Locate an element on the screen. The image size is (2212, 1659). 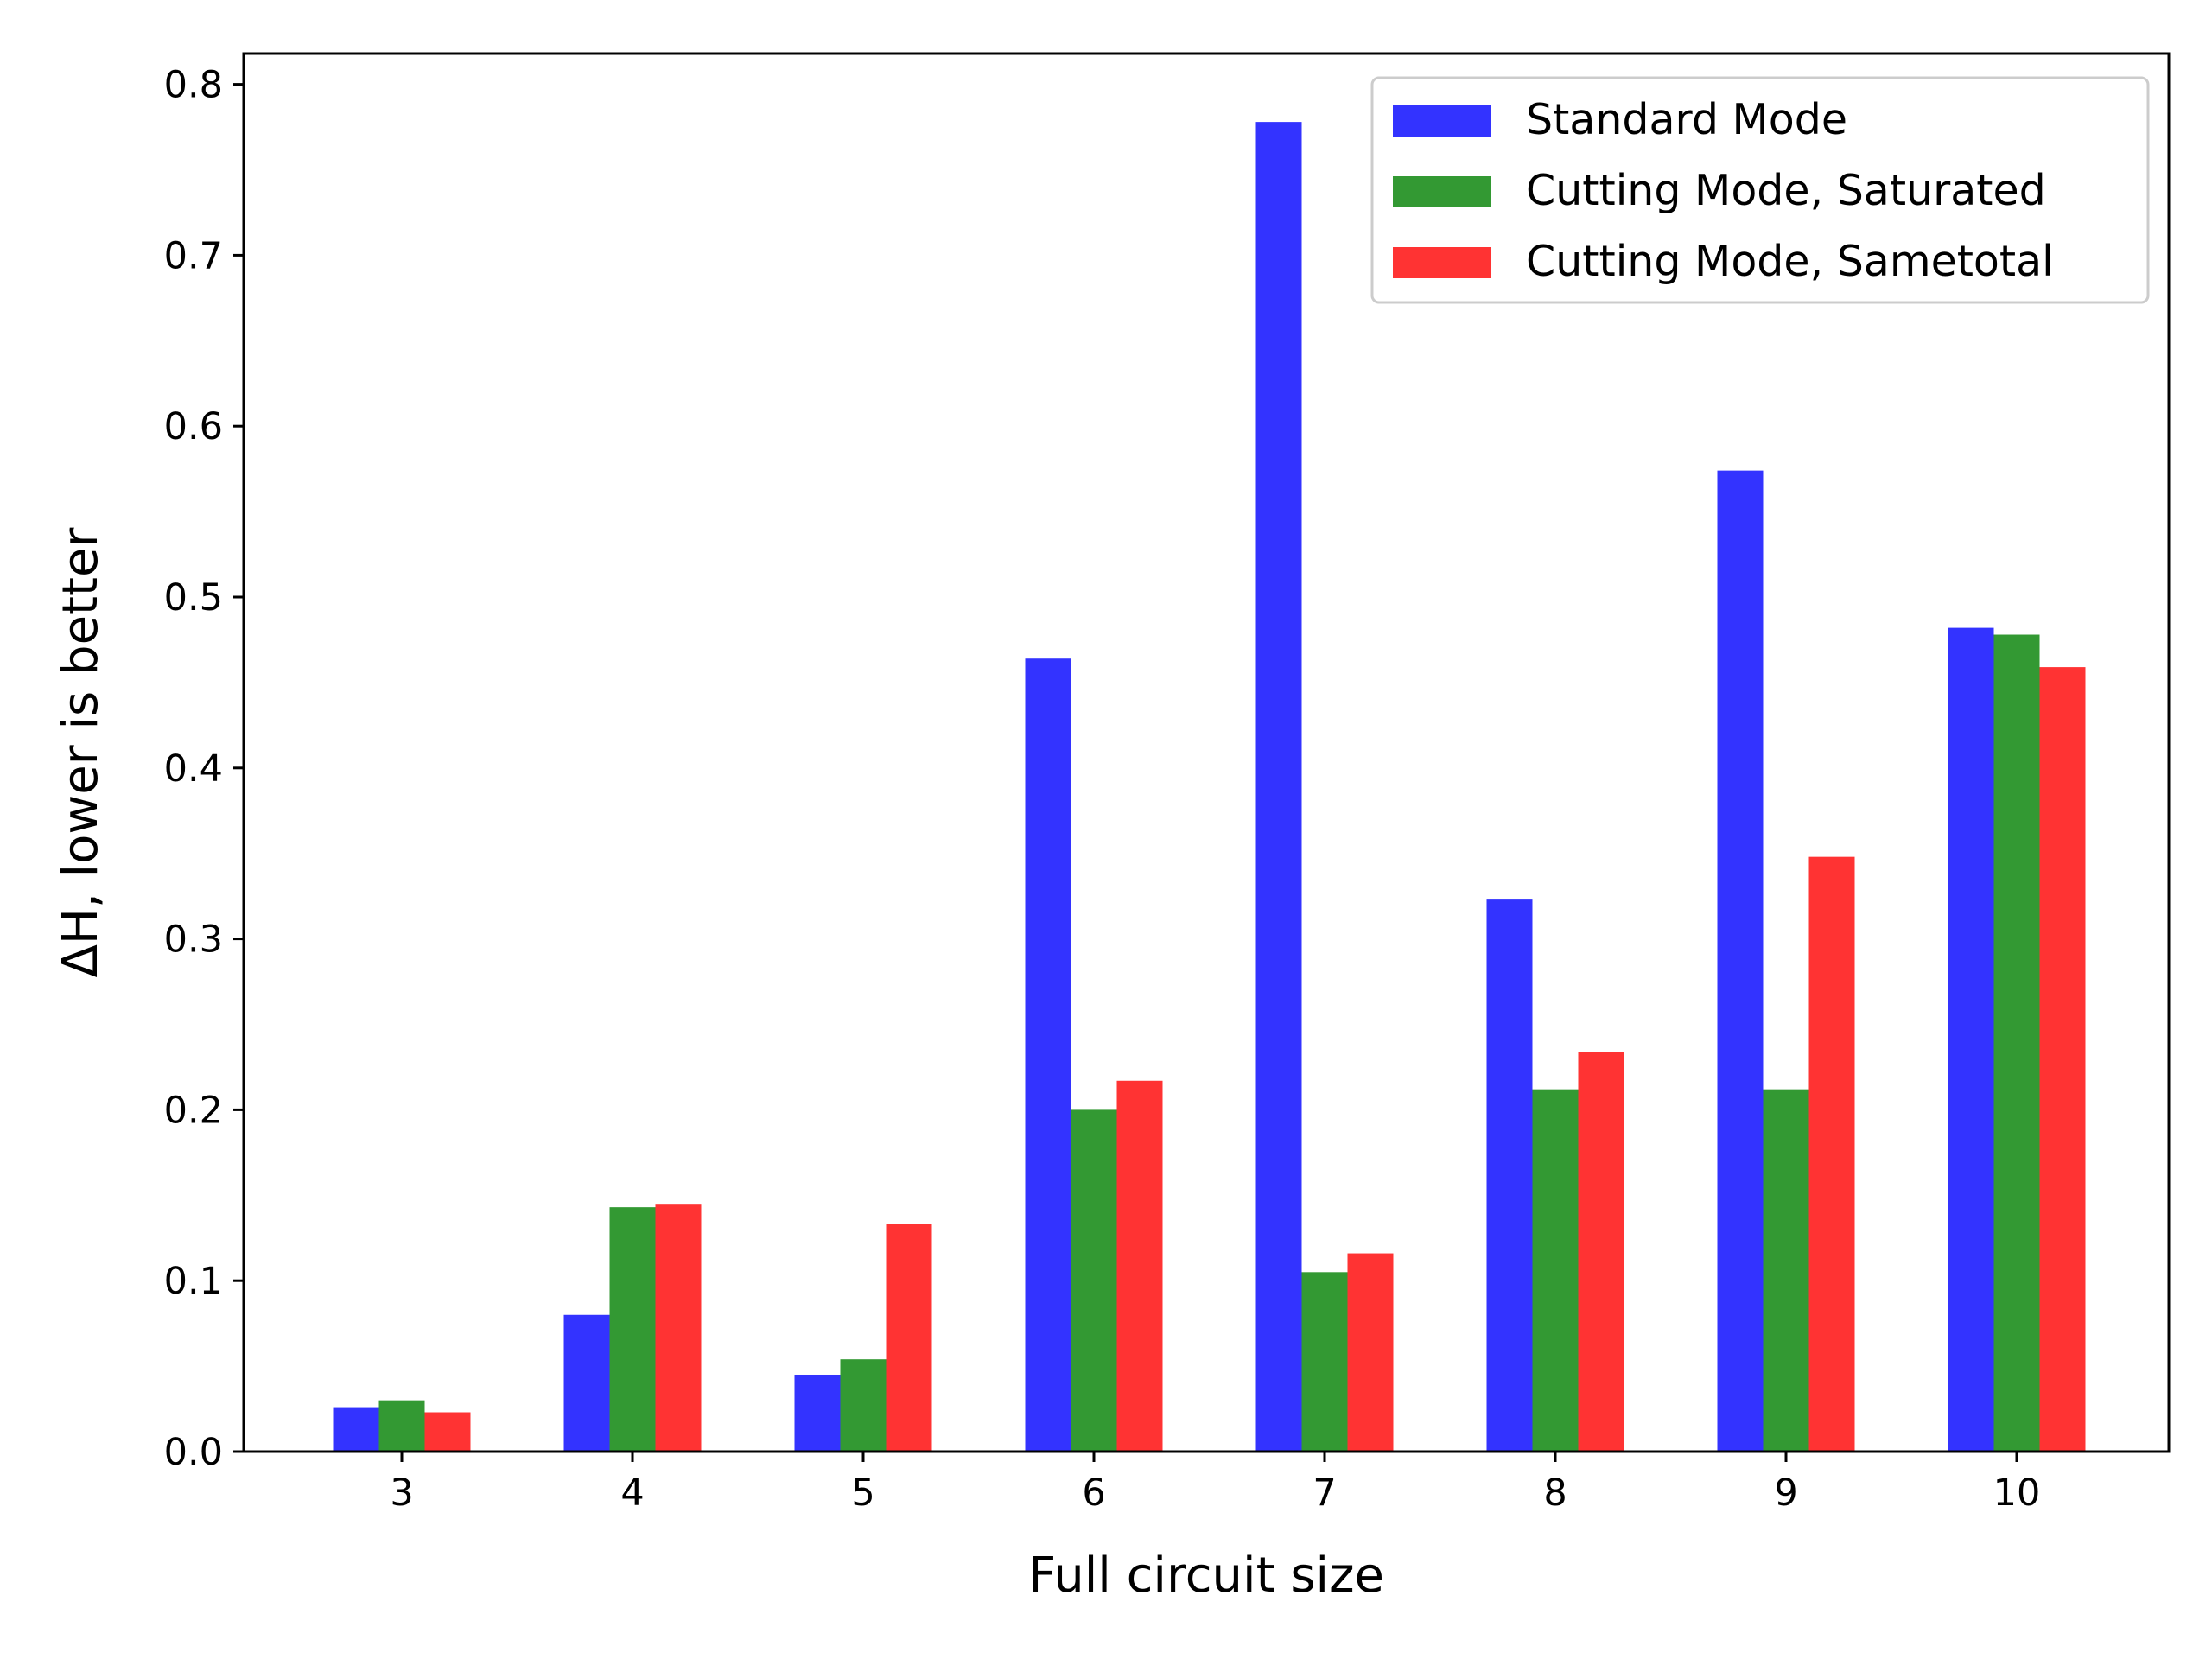
y-tick-label: 0.2 is located at coordinates (193, 1110).